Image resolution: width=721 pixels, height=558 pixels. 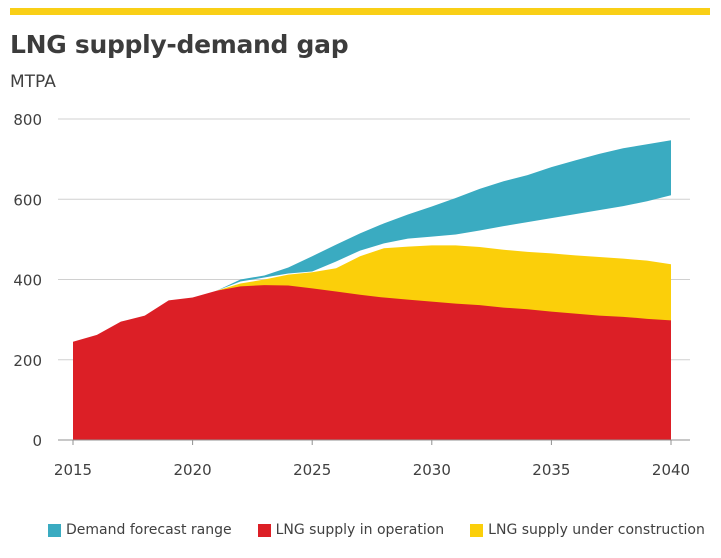 What do you see at coordinates (27, 361) in the screenshot?
I see `y-tick-label-200: 200` at bounding box center [27, 361].